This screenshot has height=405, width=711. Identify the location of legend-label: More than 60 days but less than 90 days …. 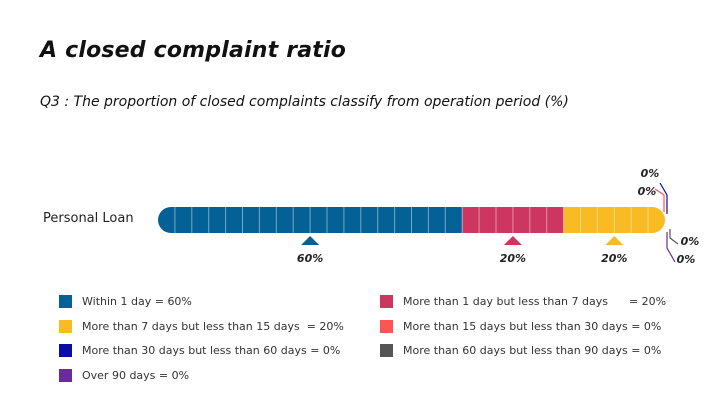
(532, 350).